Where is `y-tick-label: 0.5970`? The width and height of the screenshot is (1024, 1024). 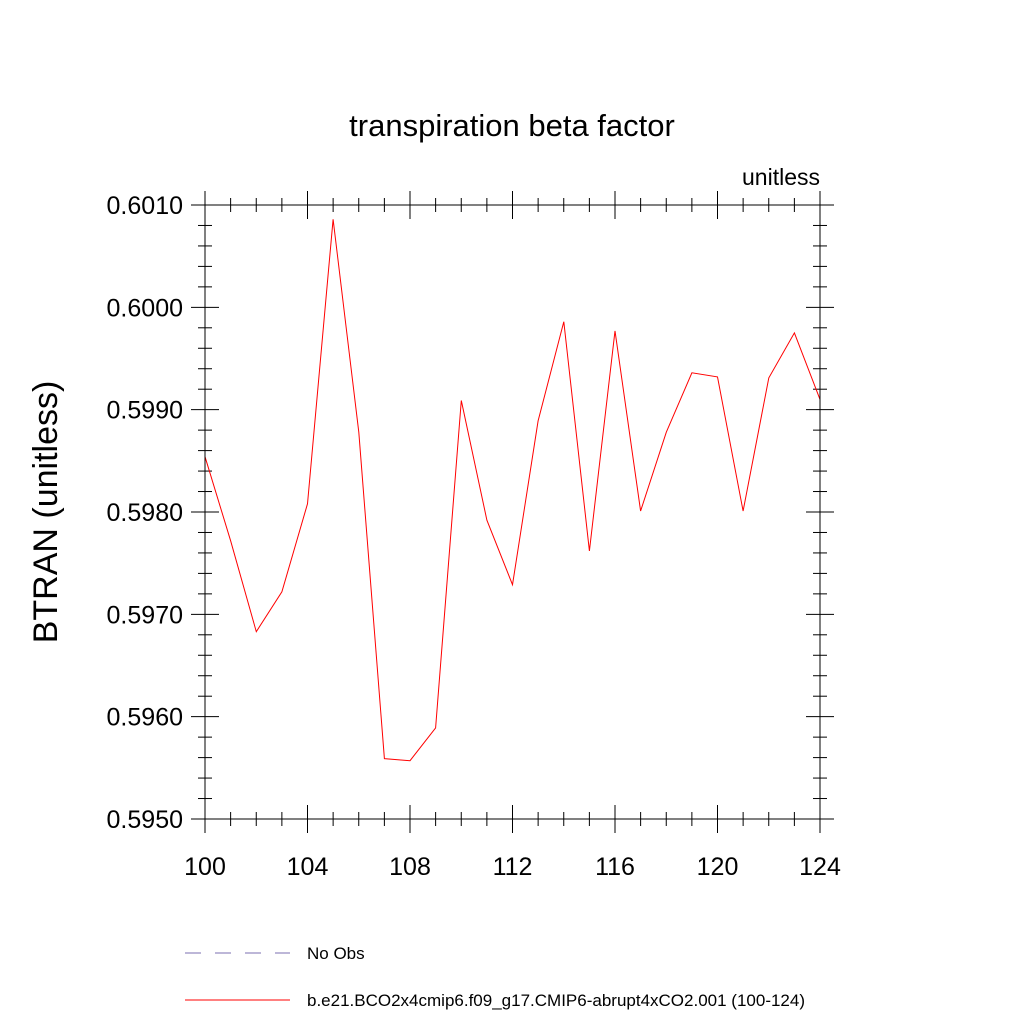 y-tick-label: 0.5970 is located at coordinates (145, 615).